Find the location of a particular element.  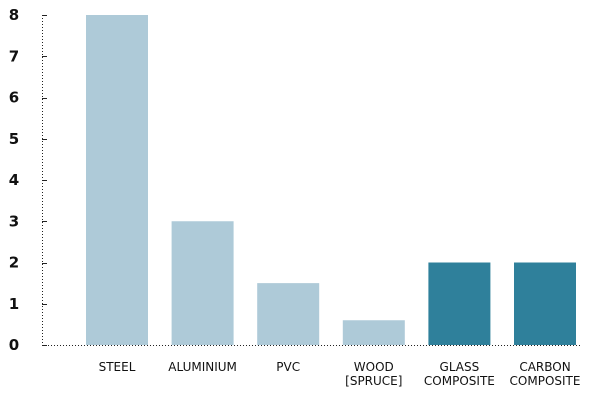

y-tick-label: 3 is located at coordinates (14, 221).